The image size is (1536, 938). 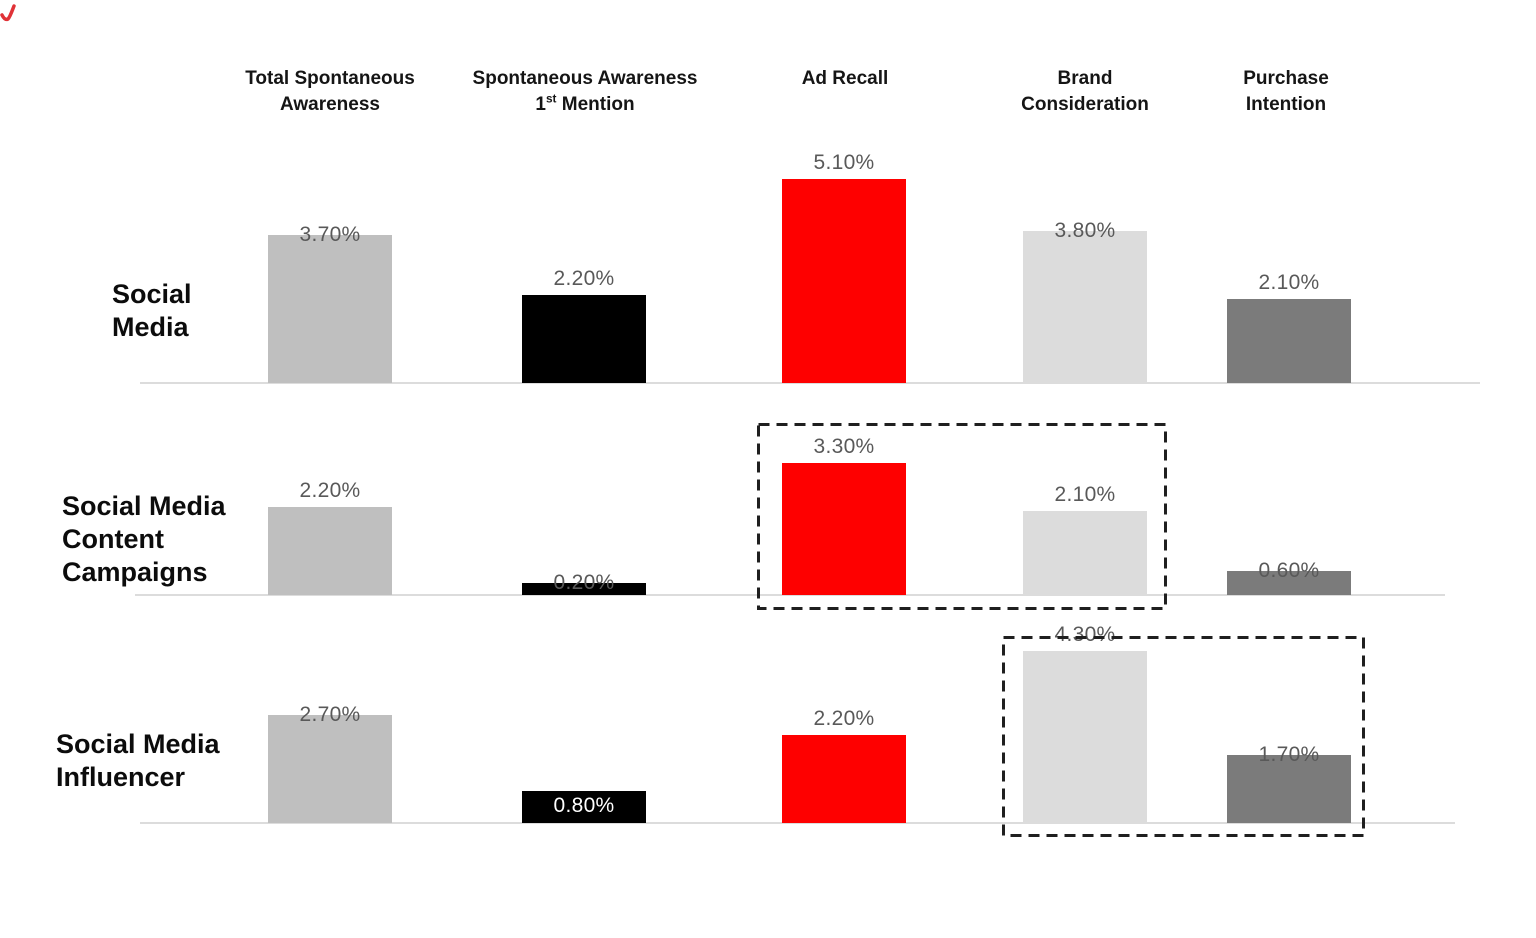 What do you see at coordinates (1085, 230) in the screenshot?
I see `bar-value-label: 3.80%` at bounding box center [1085, 230].